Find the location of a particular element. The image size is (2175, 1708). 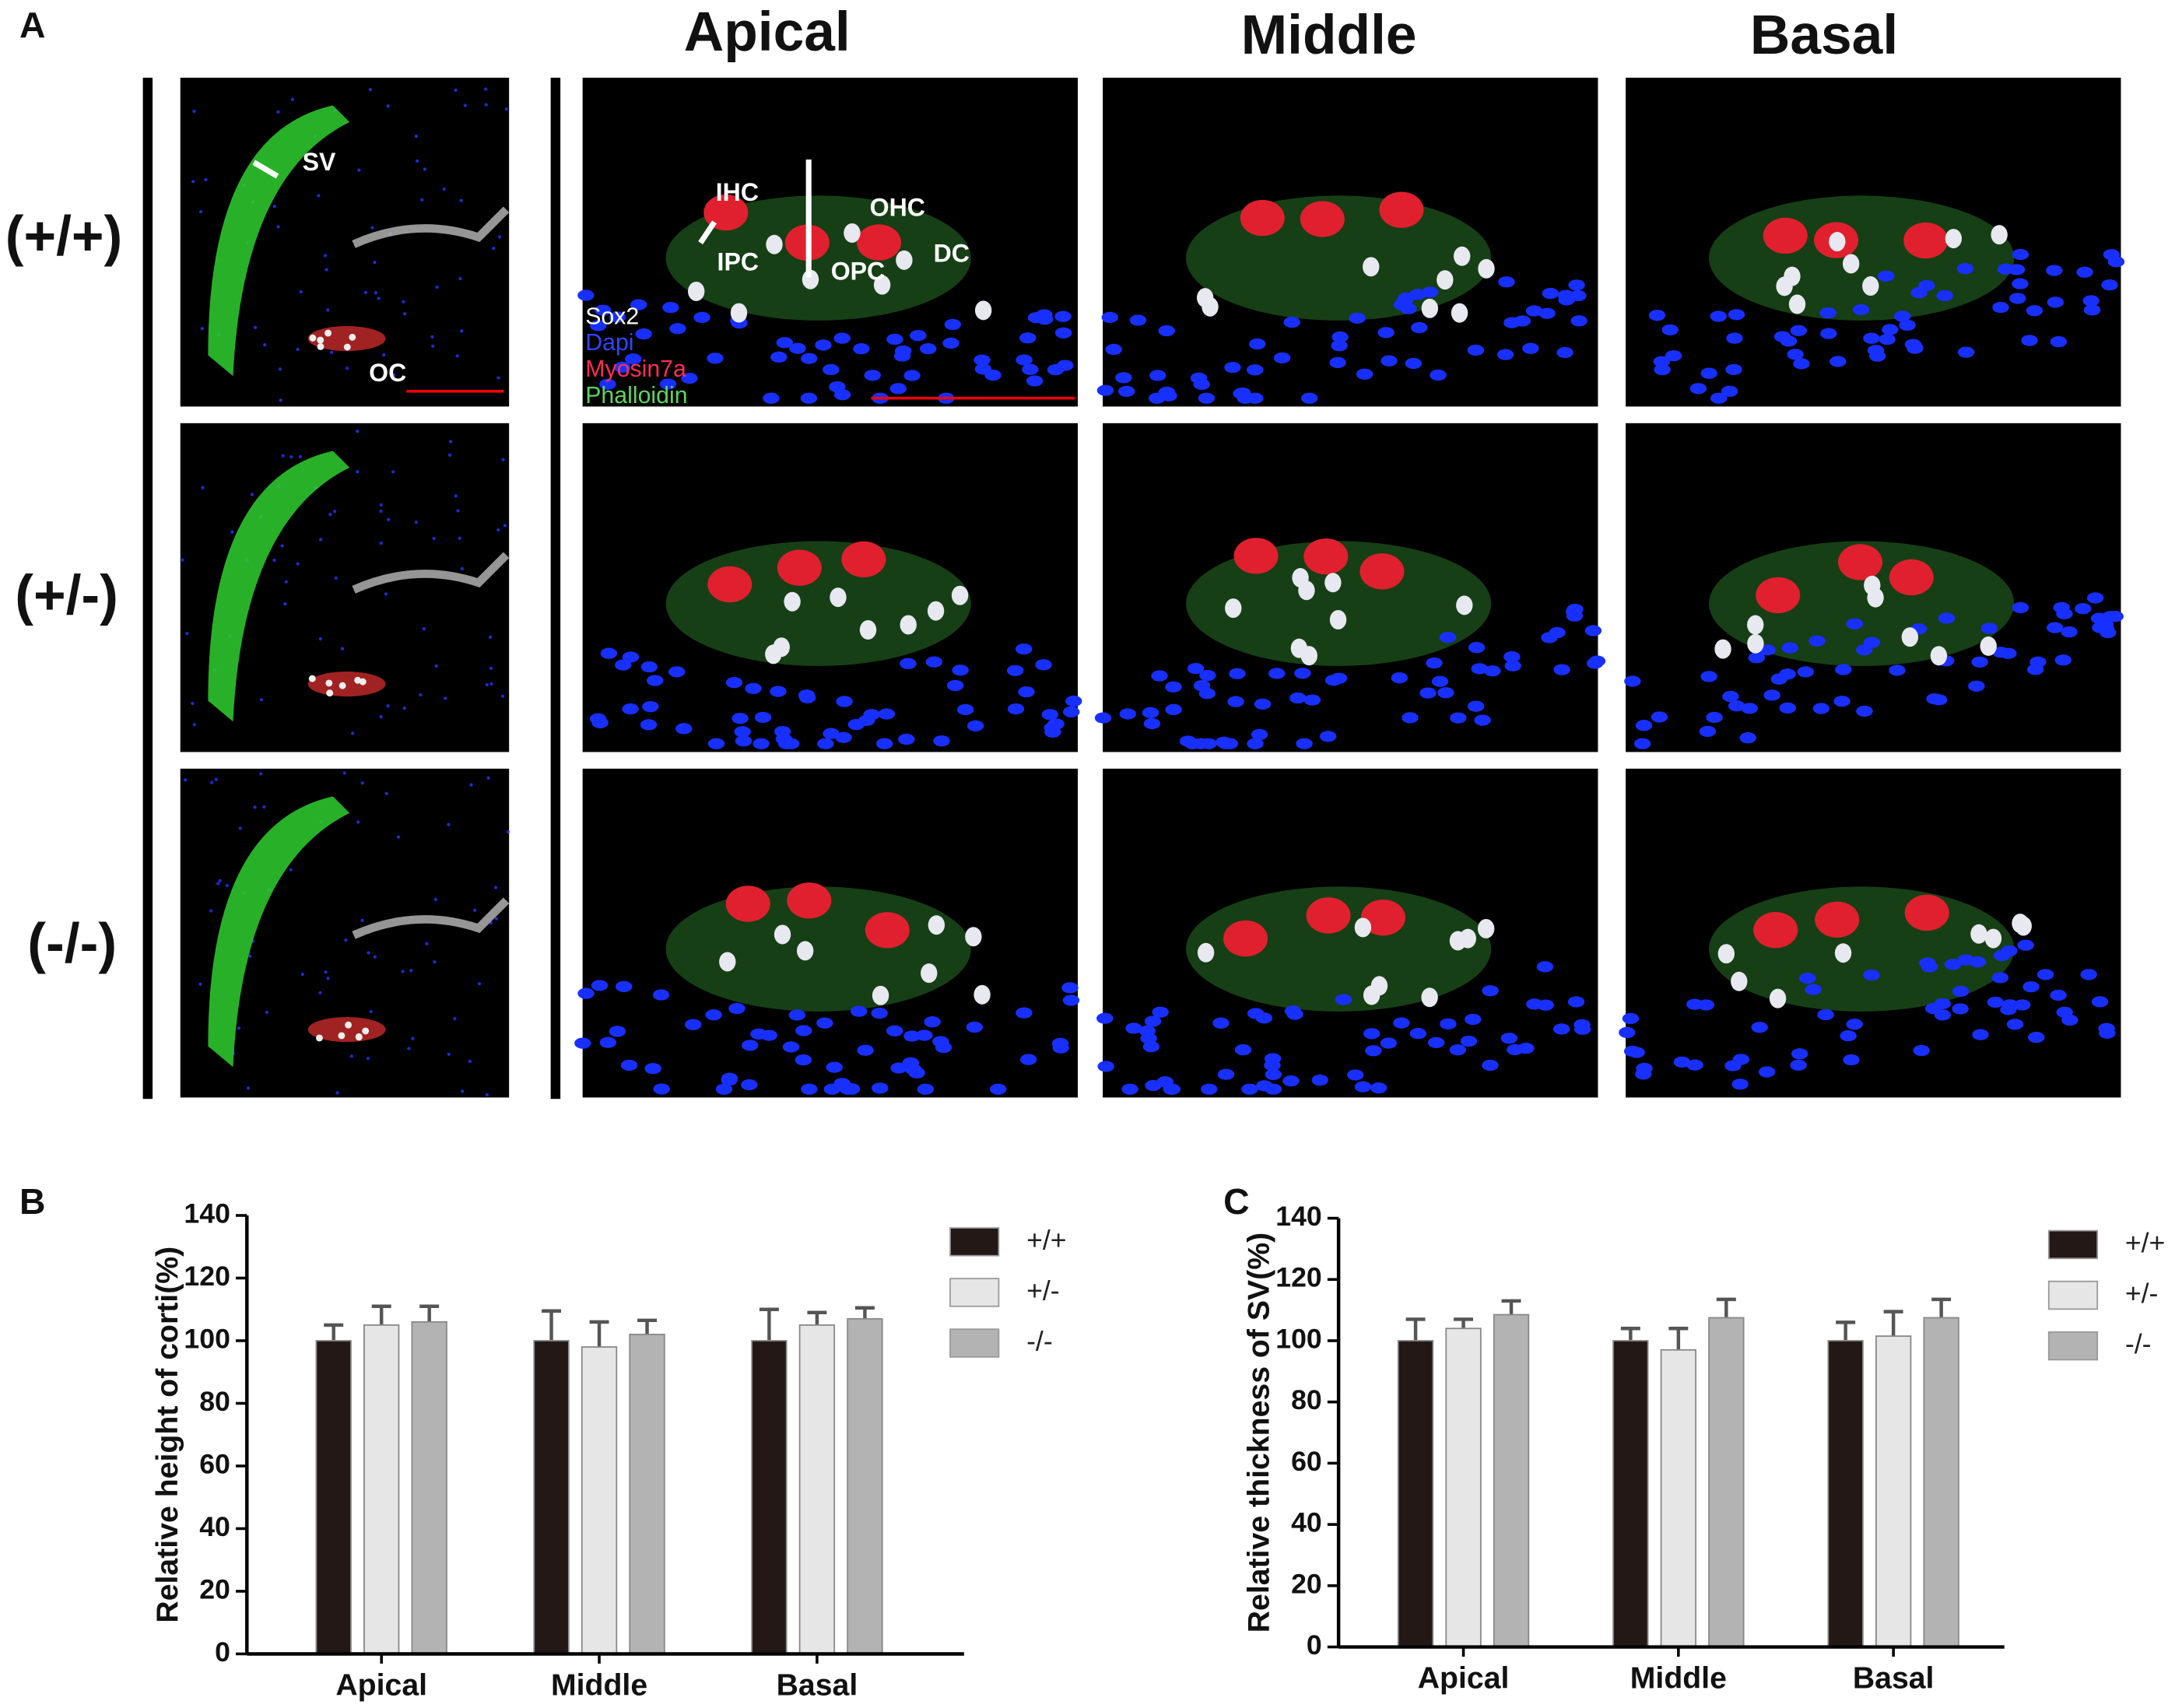

y-tick-label: 20 is located at coordinates (215, 1589).